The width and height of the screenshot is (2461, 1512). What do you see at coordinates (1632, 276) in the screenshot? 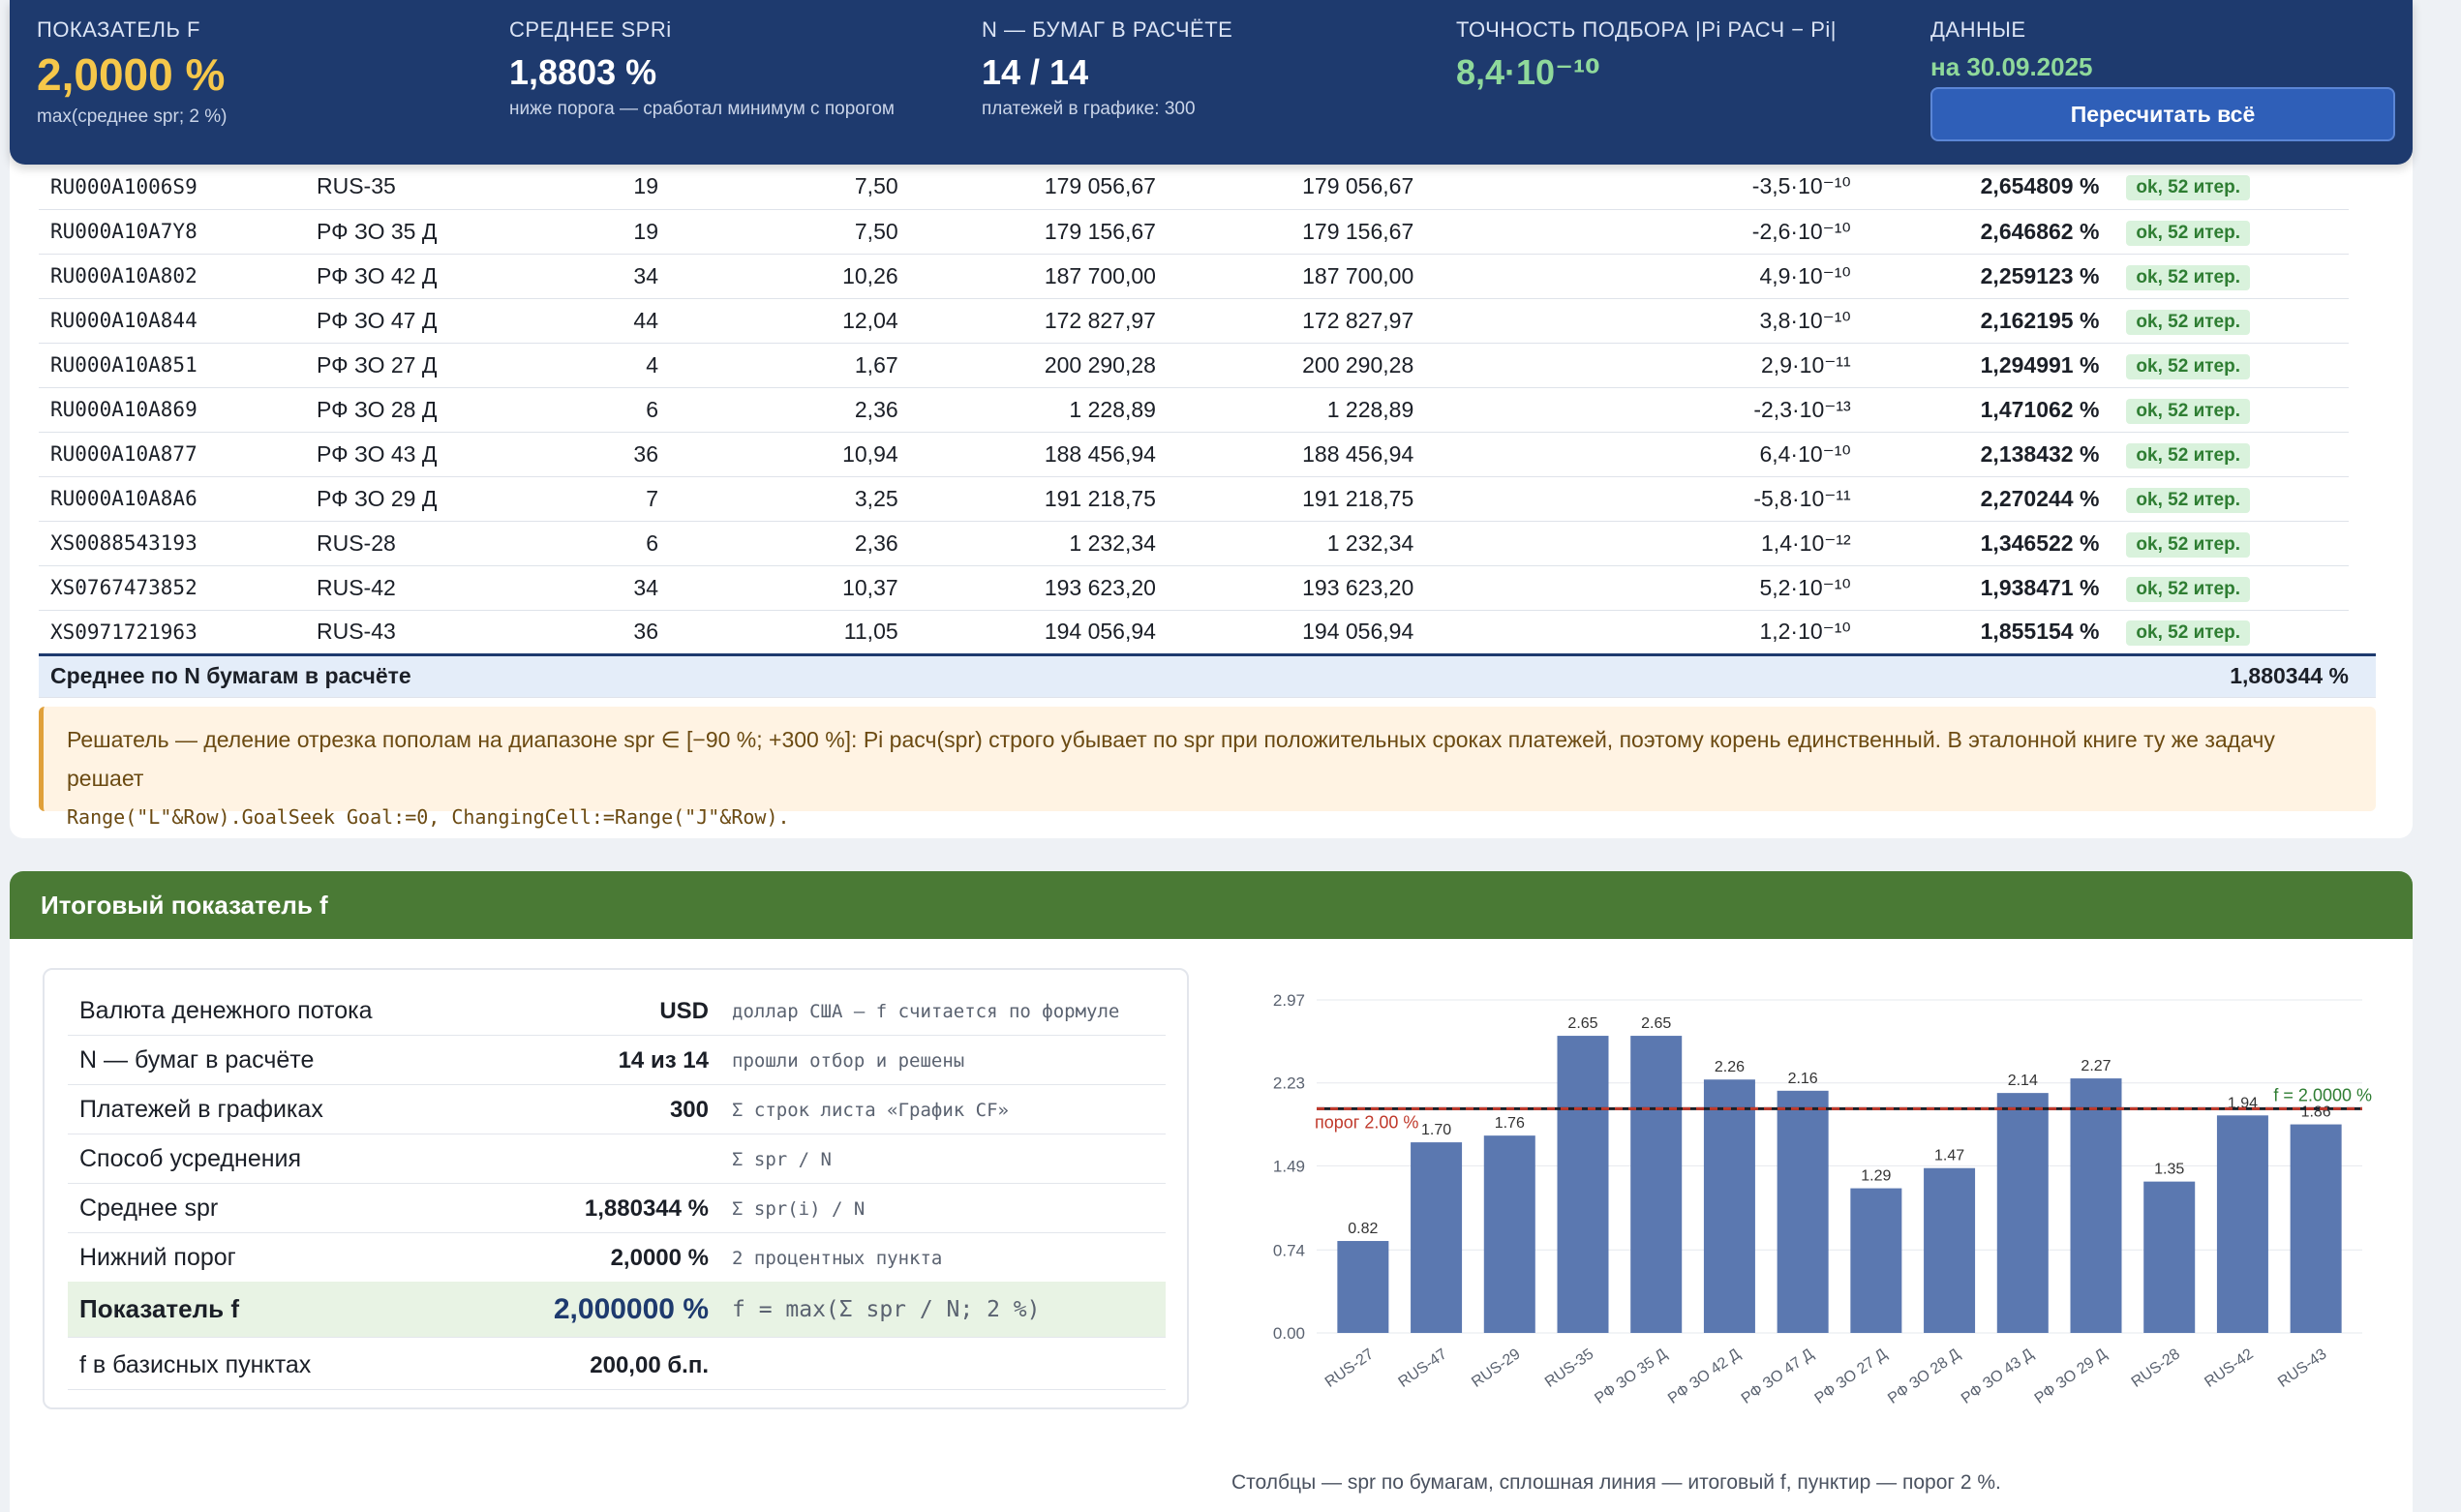
I see `table-cell-error: 4,9·10⁻¹⁰` at bounding box center [1632, 276].